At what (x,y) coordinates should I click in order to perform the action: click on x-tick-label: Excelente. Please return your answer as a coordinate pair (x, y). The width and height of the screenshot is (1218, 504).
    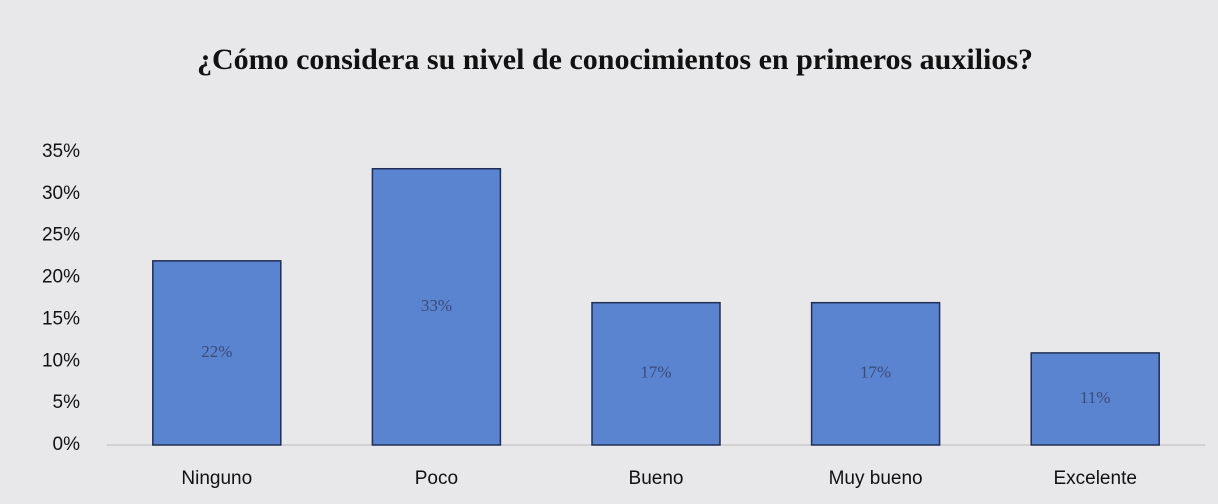
    Looking at the image, I should click on (1094, 478).